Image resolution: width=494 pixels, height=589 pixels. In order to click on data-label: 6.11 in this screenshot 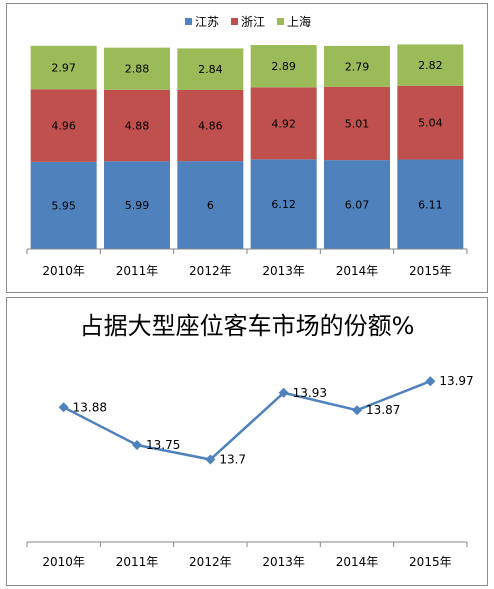, I will do `click(430, 204)`.